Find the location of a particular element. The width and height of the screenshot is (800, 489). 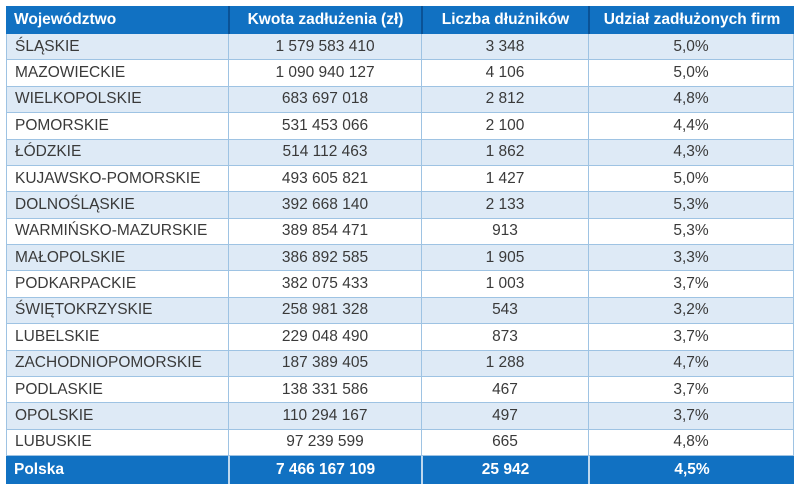

total-debtor-count-cell: 25 942 is located at coordinates (504, 470).